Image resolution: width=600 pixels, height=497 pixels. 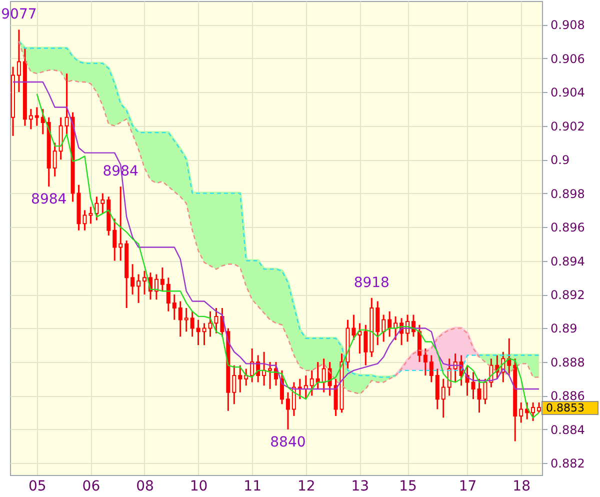 I want to click on annotation: 9077, so click(x=19, y=14).